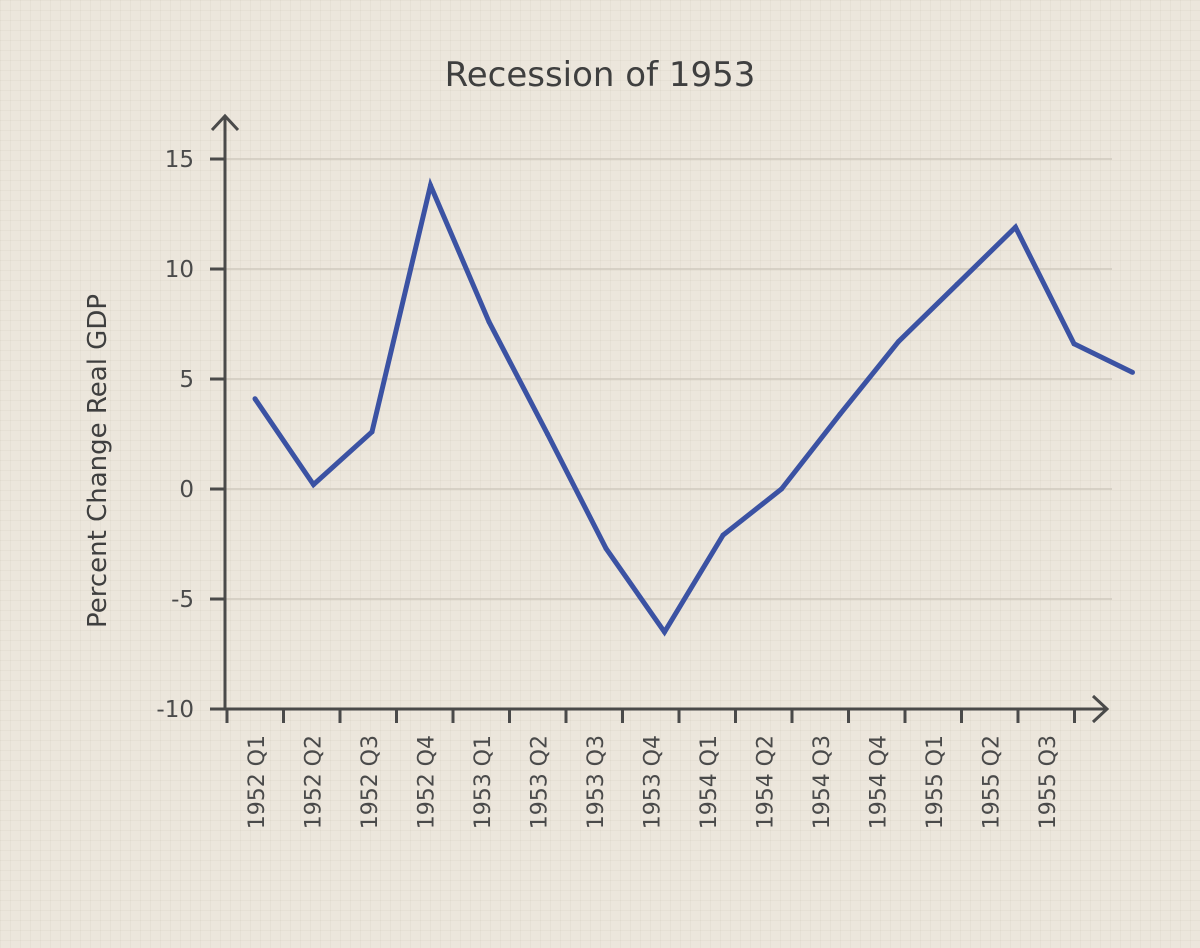 This screenshot has width=1200, height=948. I want to click on x-tick-label: 1954 Q1, so click(709, 782).